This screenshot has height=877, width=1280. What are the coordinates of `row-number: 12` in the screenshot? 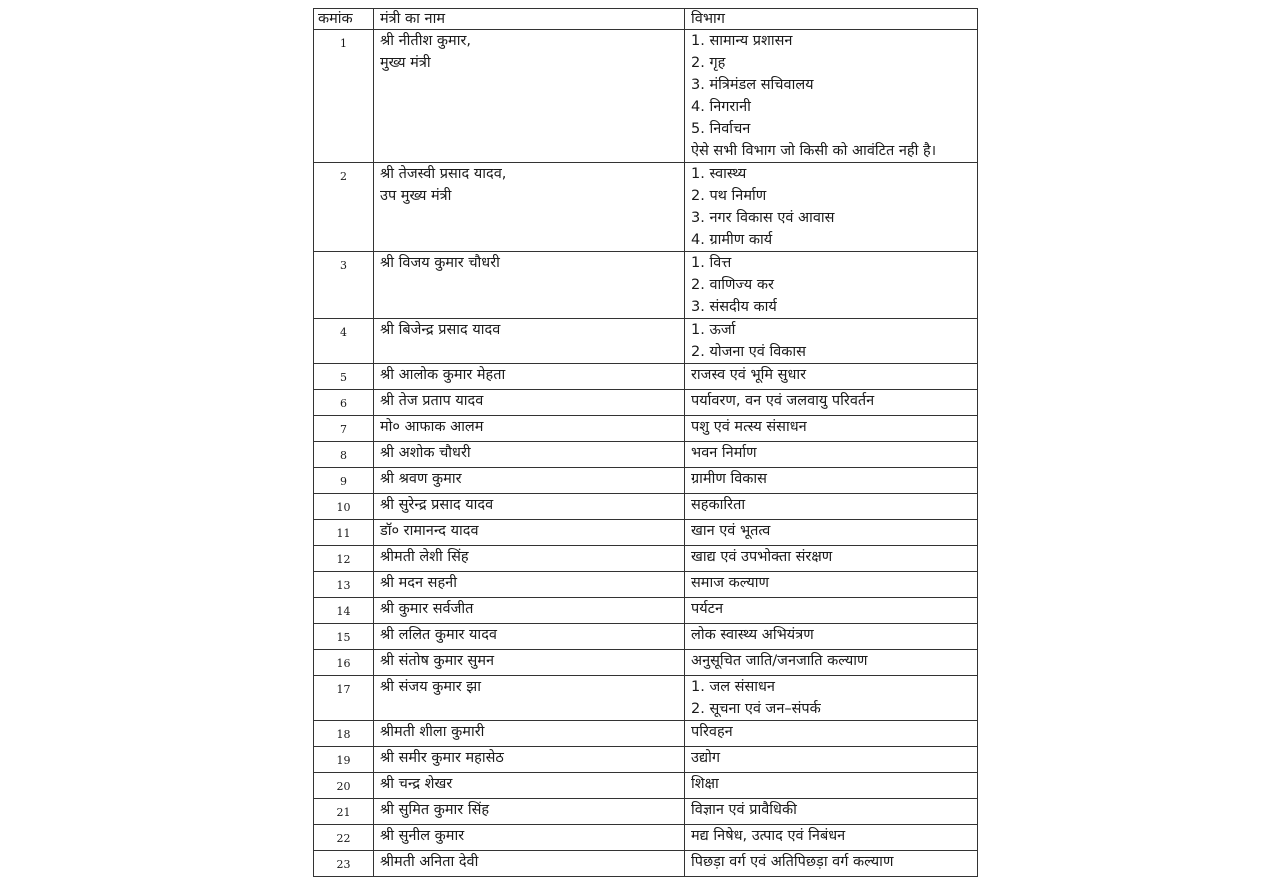 It's located at (343, 558).